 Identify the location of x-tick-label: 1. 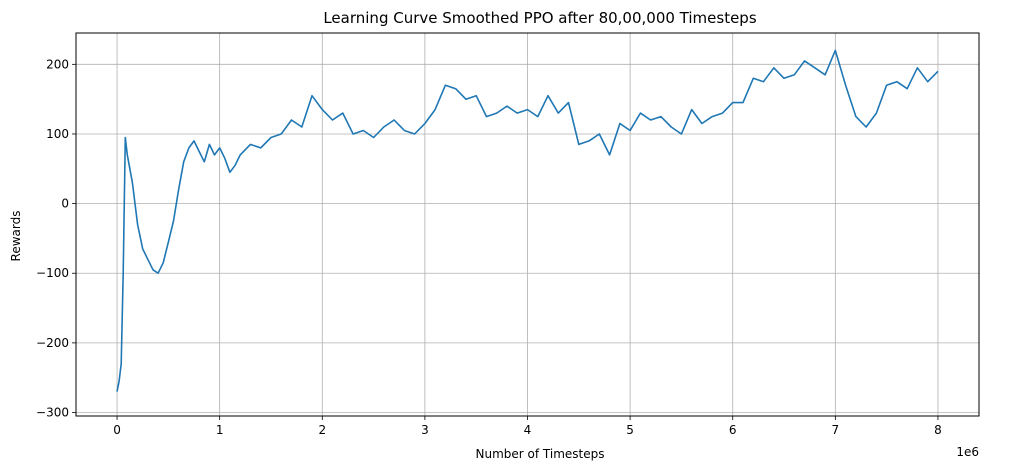
(220, 430).